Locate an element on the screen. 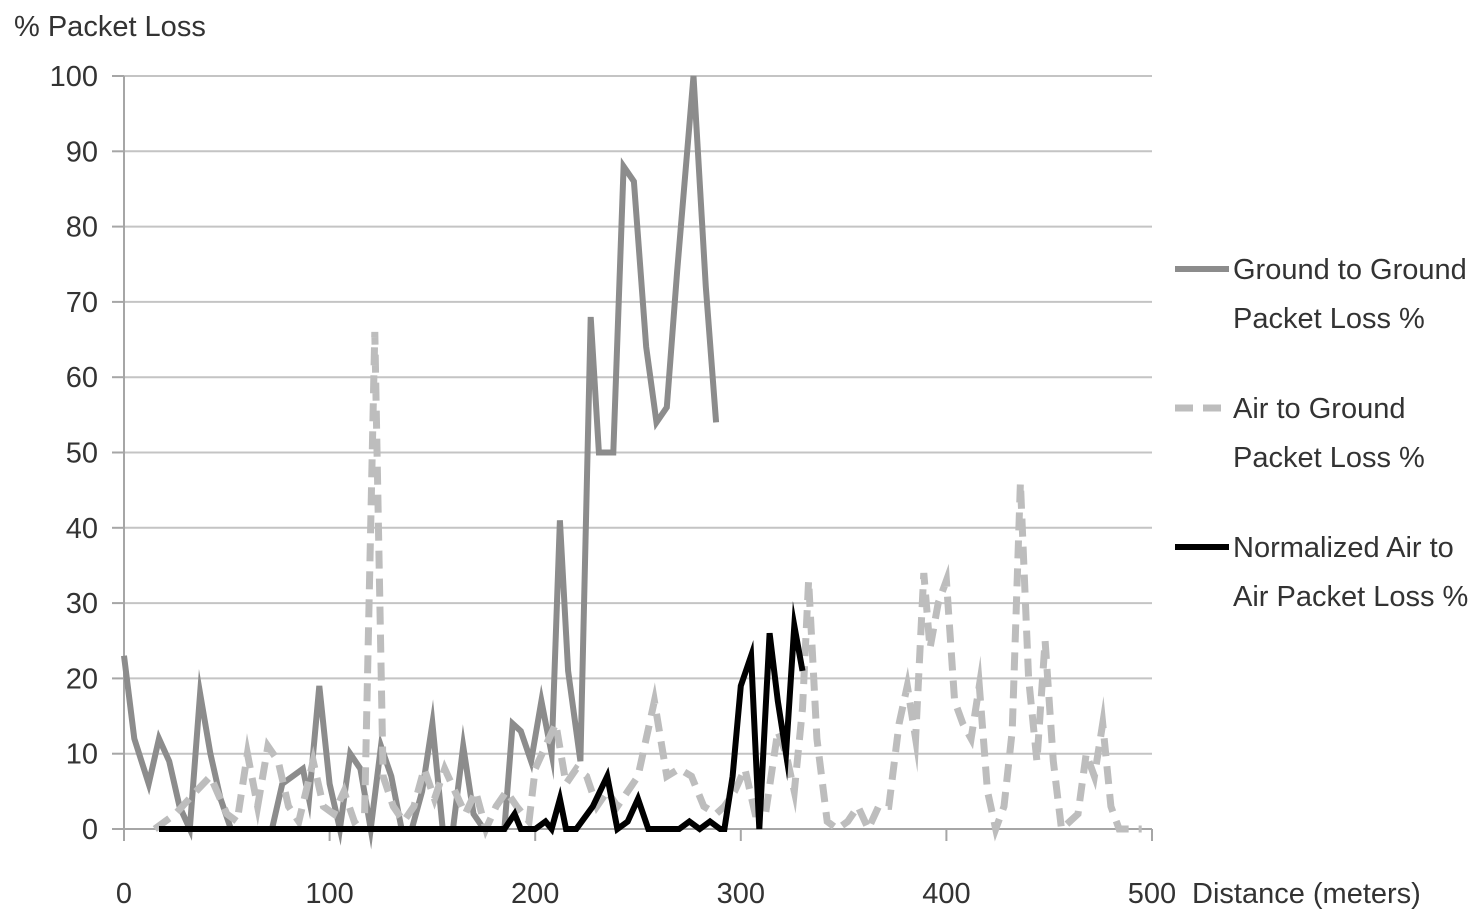  legend-label-2: Packet Loss % is located at coordinates (1329, 458).